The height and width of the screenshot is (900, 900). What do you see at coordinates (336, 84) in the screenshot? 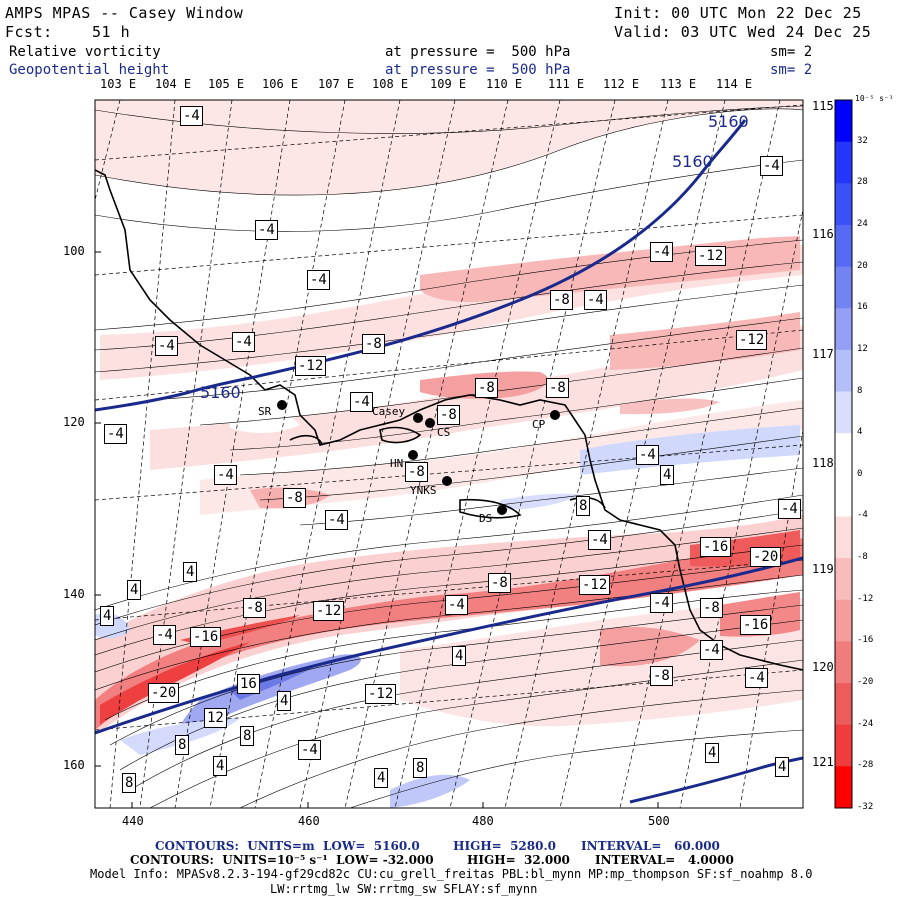
I see `longitude-label: 107 E` at bounding box center [336, 84].